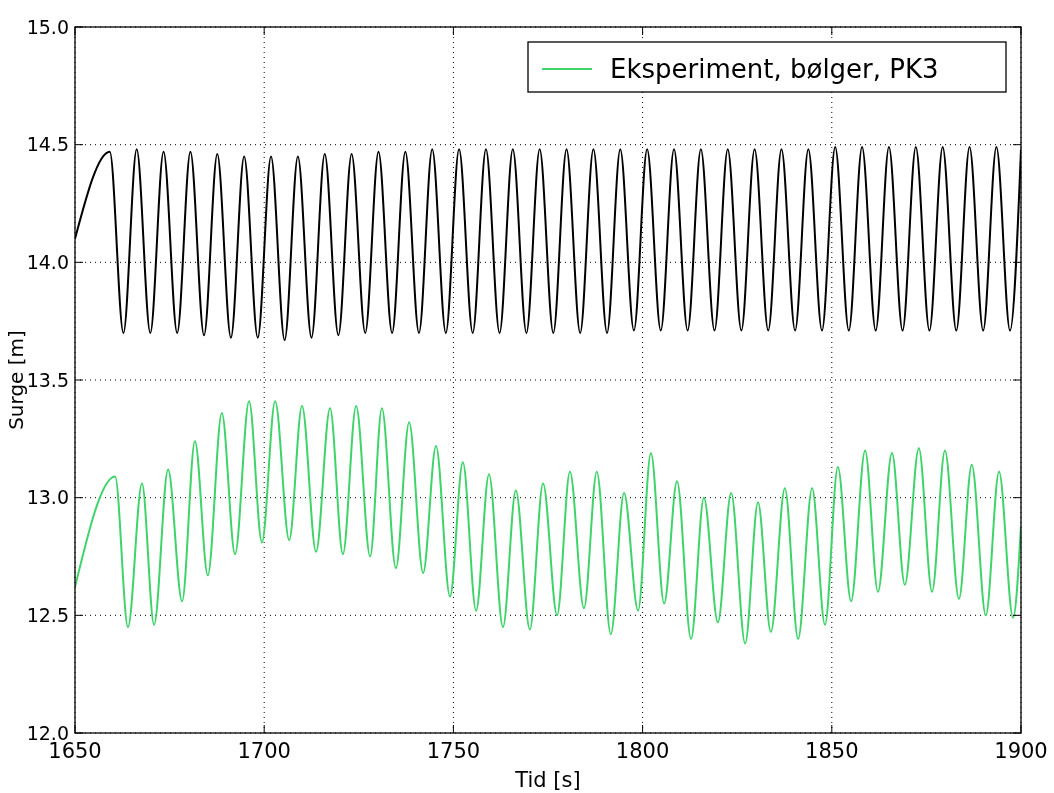 The height and width of the screenshot is (793, 1054). I want to click on x-tick-label: 1700, so click(264, 751).